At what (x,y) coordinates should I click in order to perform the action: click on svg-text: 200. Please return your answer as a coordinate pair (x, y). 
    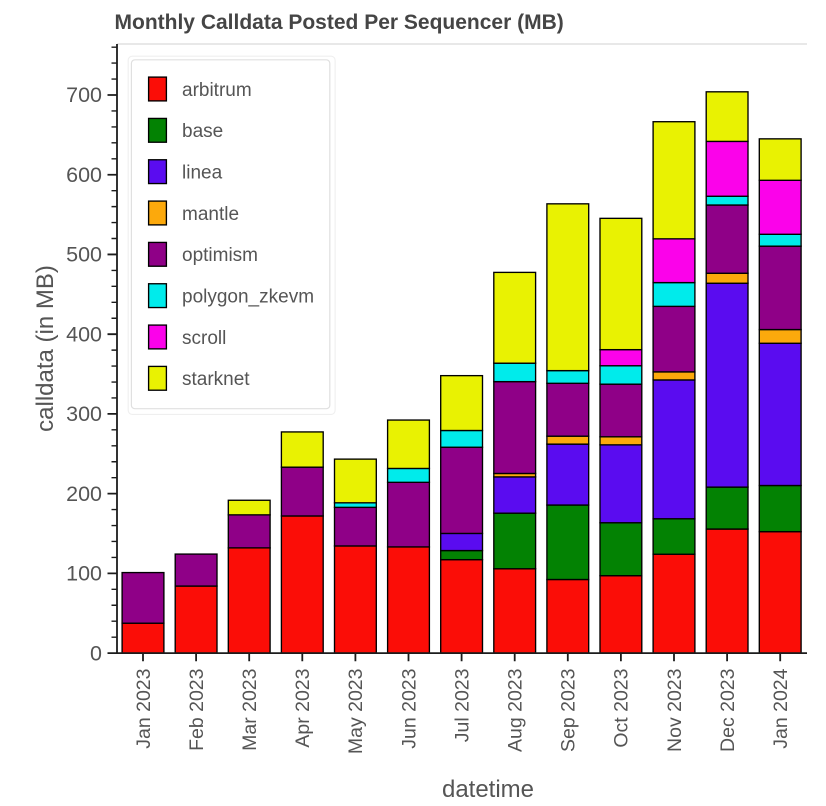
    Looking at the image, I should click on (84, 494).